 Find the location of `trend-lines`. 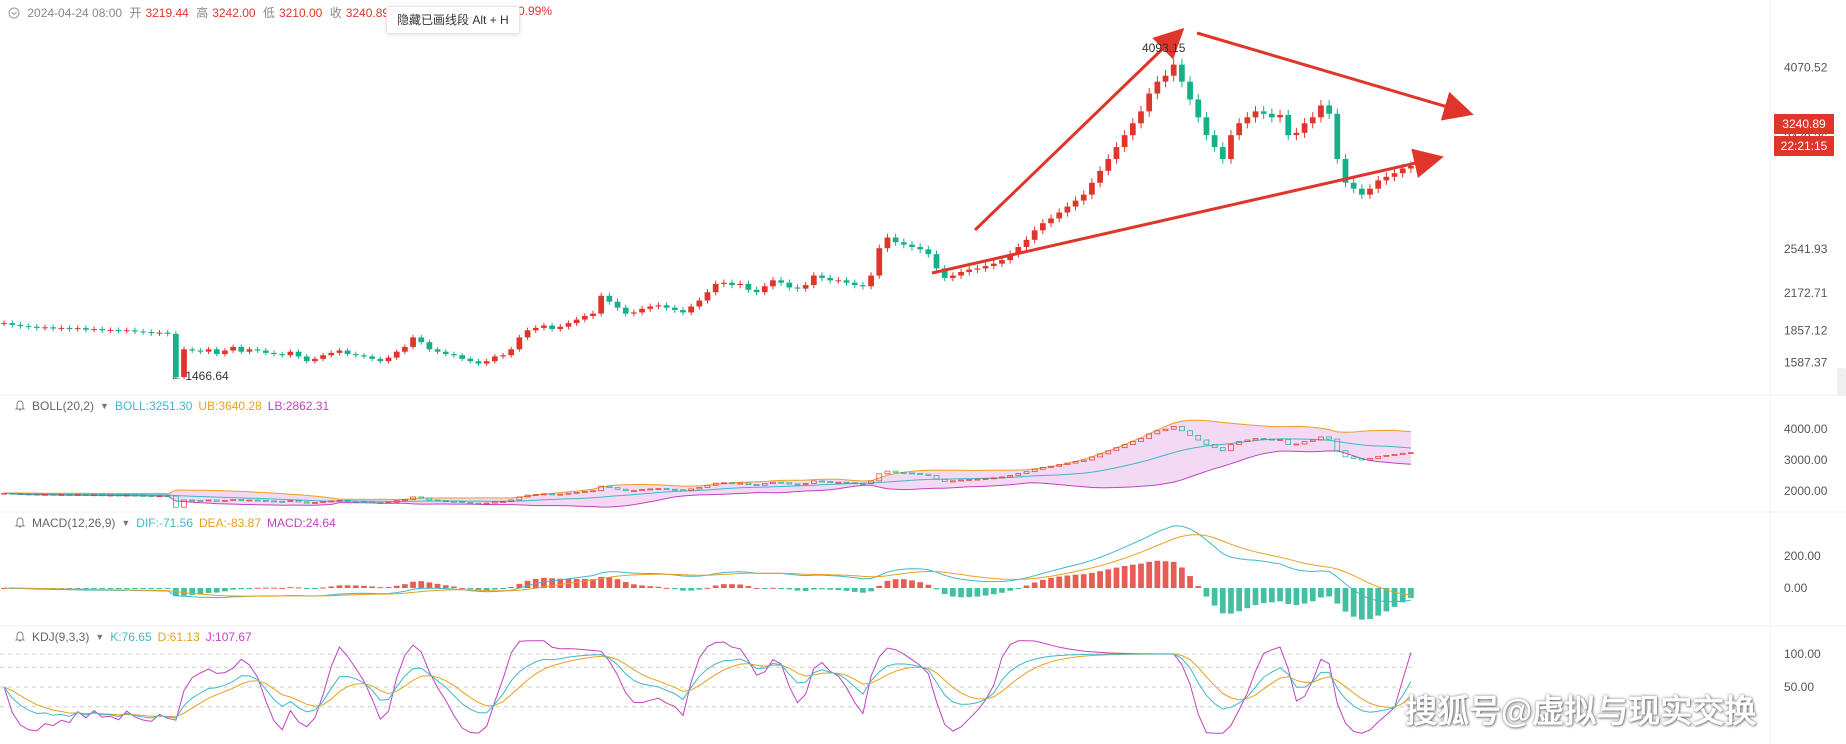

trend-lines is located at coordinates (1202, 151).